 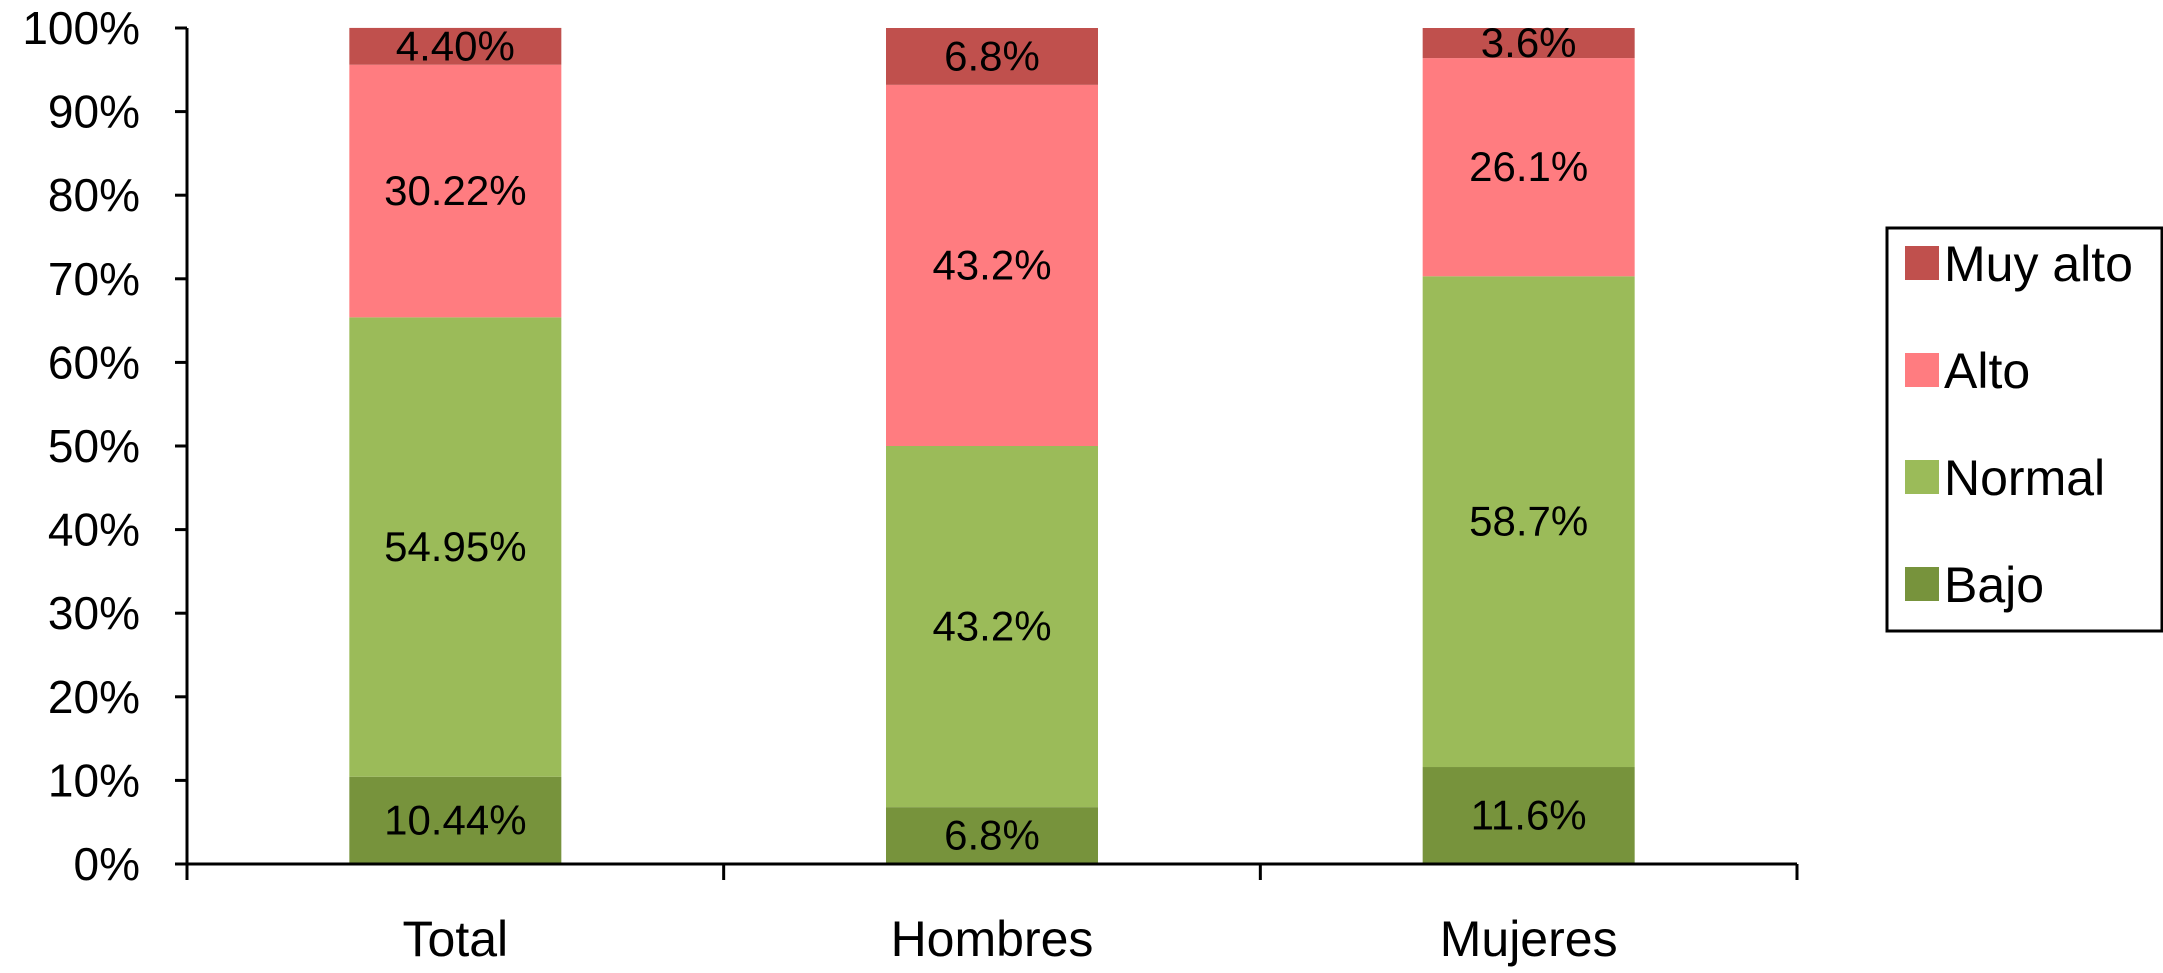 I want to click on legend-label-muy-alto: Muy alto, so click(x=2038, y=264).